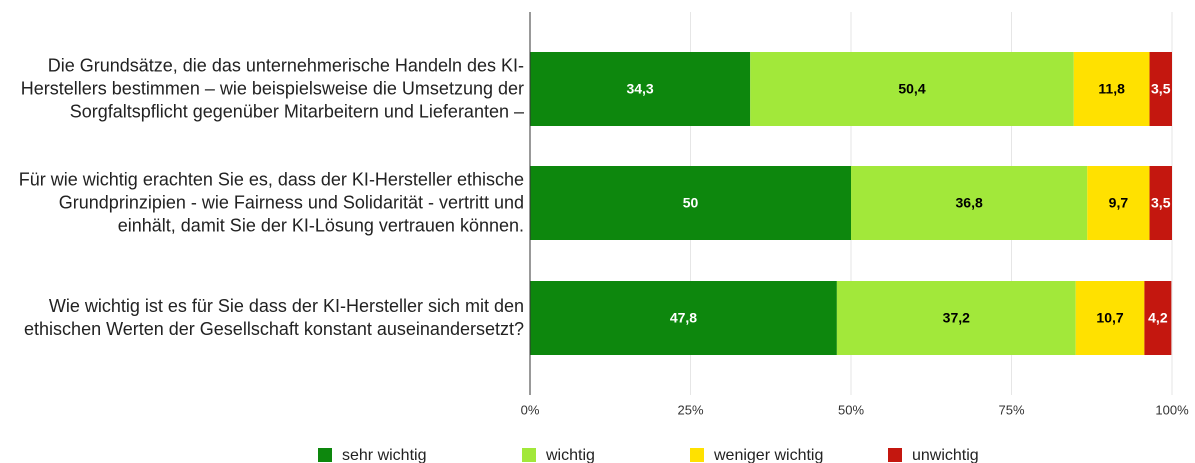  I want to click on legend-label: sehr wichtig, so click(384, 455).